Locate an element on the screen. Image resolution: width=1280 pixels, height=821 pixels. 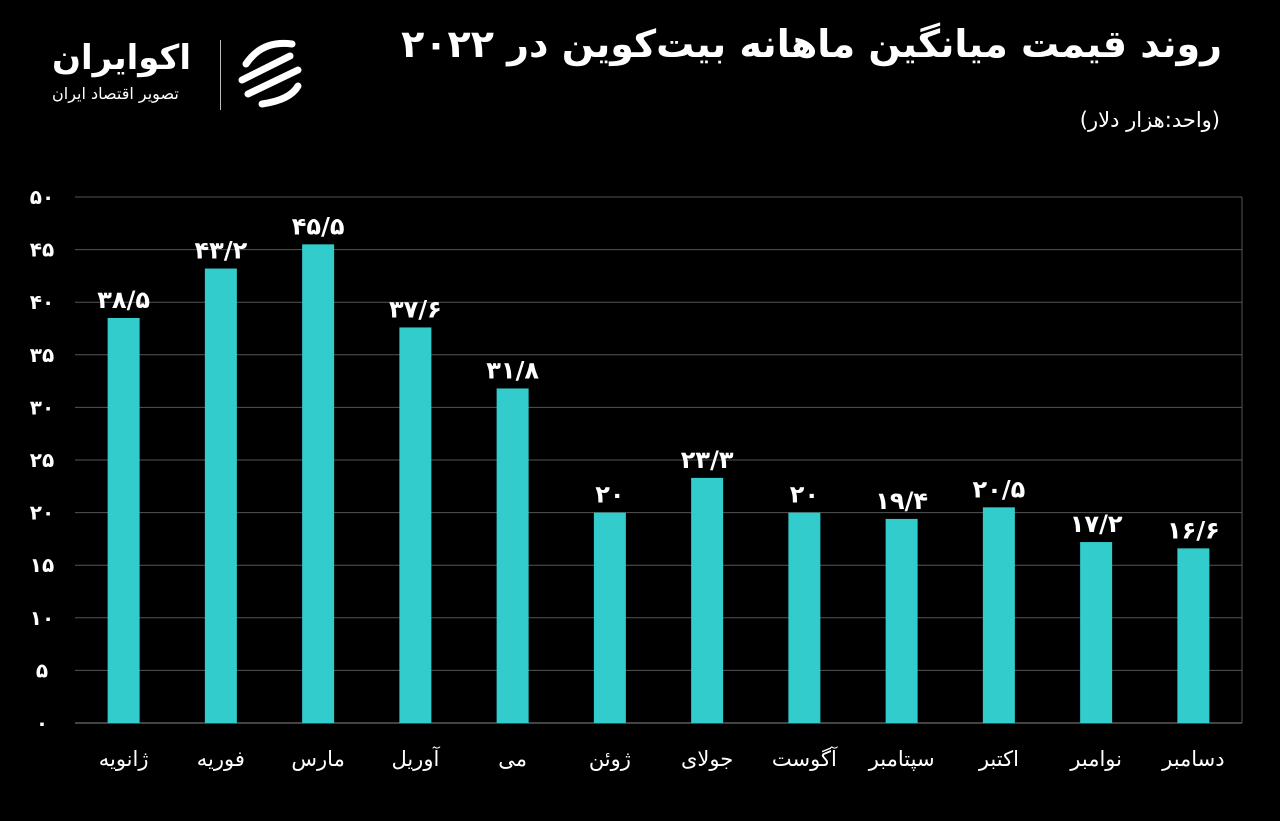
logo-divider is located at coordinates (220, 75).